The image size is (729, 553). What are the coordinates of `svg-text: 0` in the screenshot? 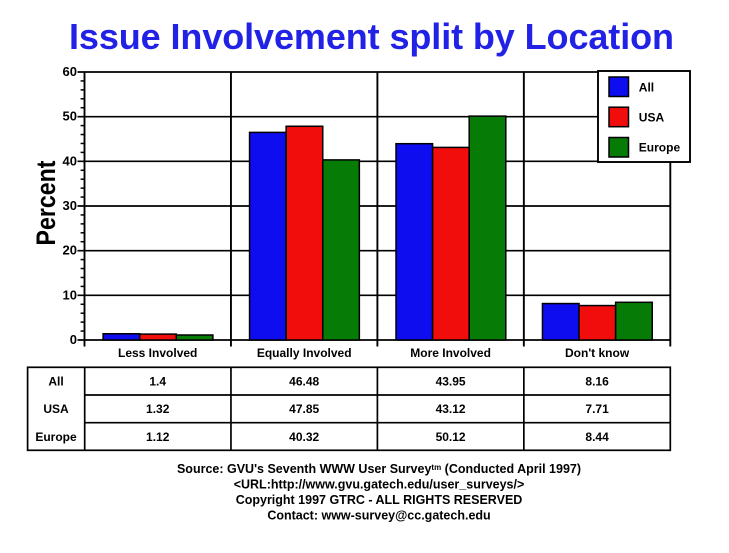 It's located at (73, 339).